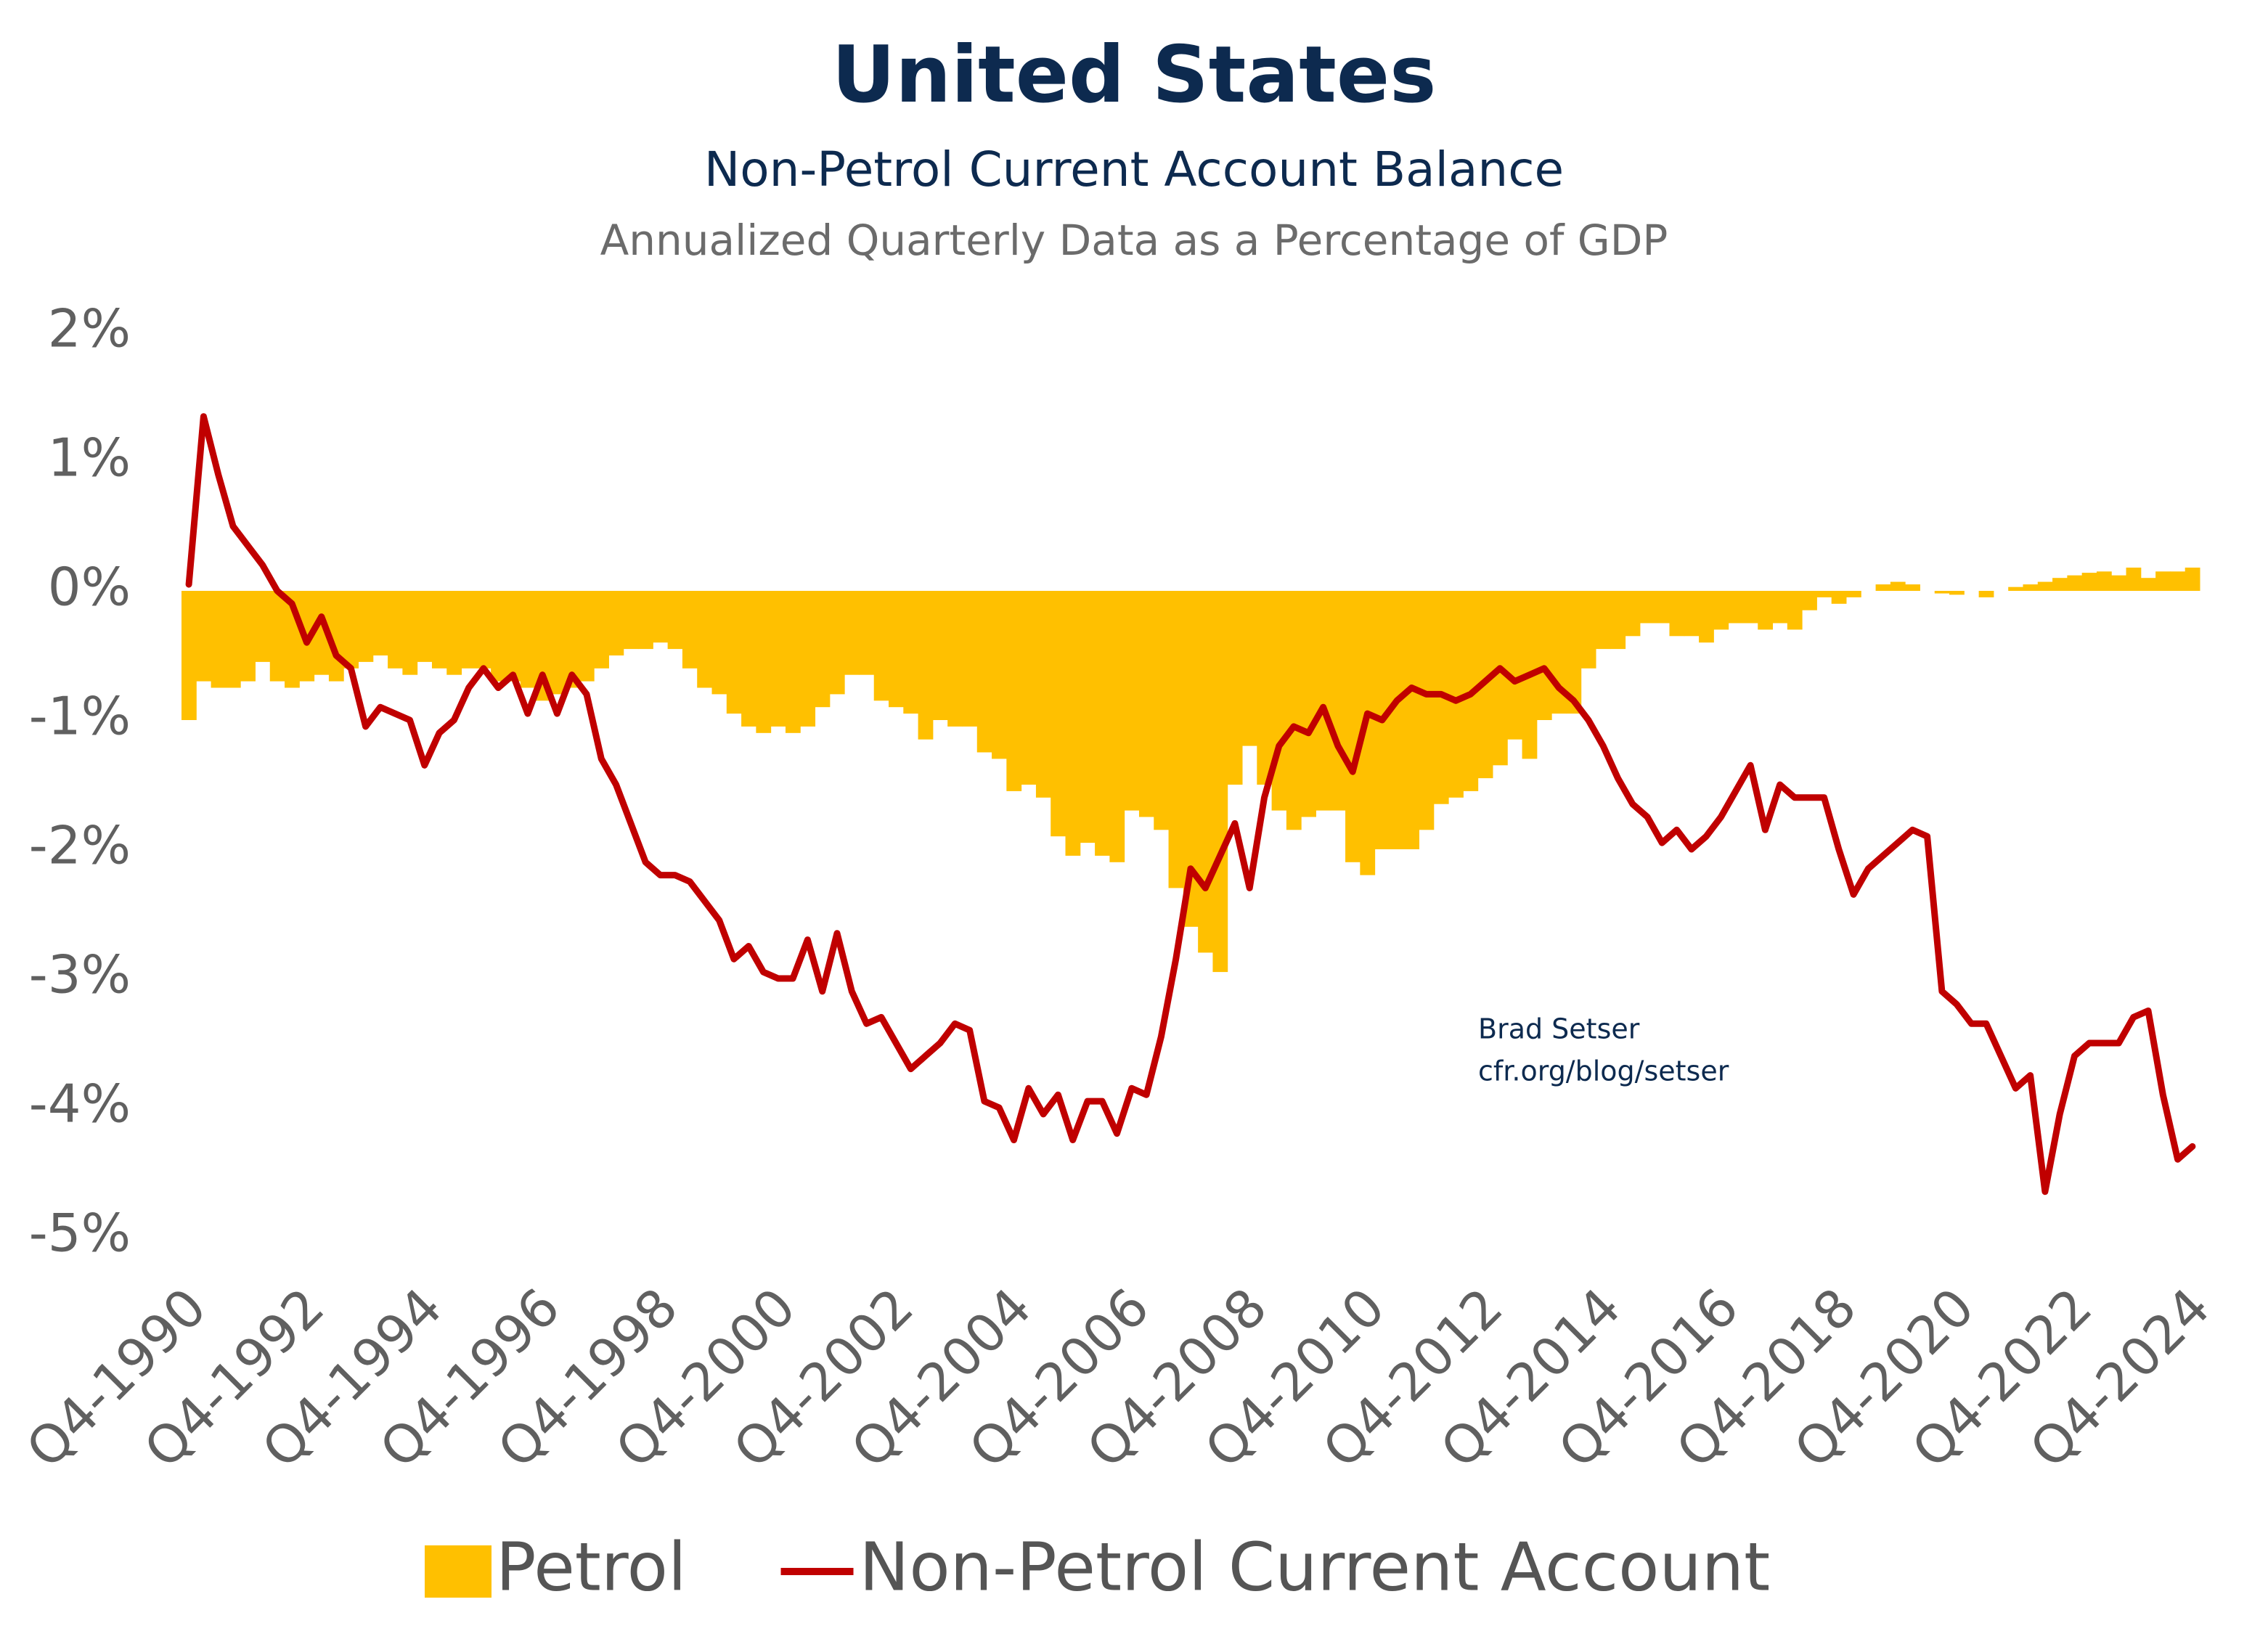  What do you see at coordinates (80, 716) in the screenshot?
I see `y-tick-label: -1%` at bounding box center [80, 716].